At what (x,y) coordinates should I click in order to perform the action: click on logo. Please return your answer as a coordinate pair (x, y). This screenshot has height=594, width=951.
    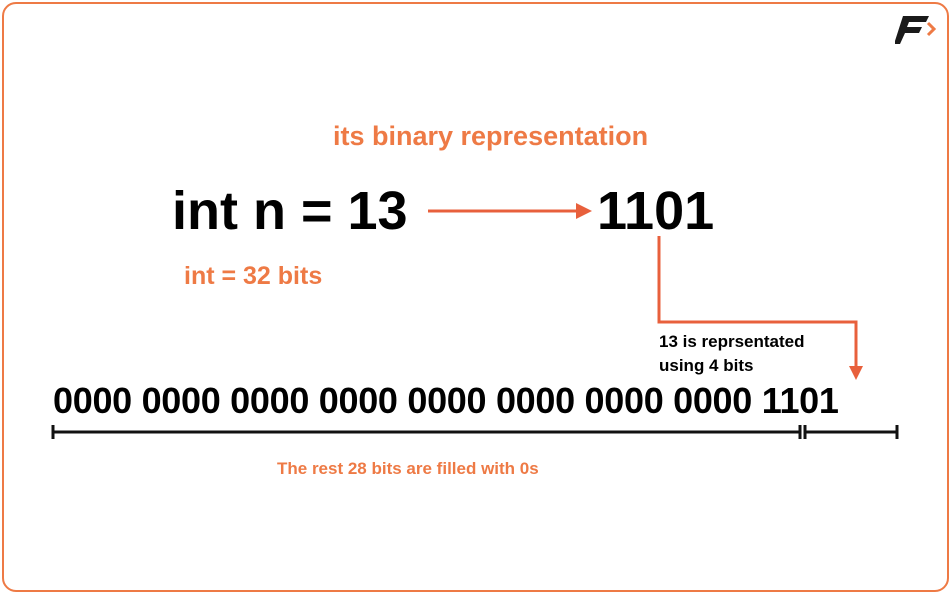
    Looking at the image, I should click on (917, 30).